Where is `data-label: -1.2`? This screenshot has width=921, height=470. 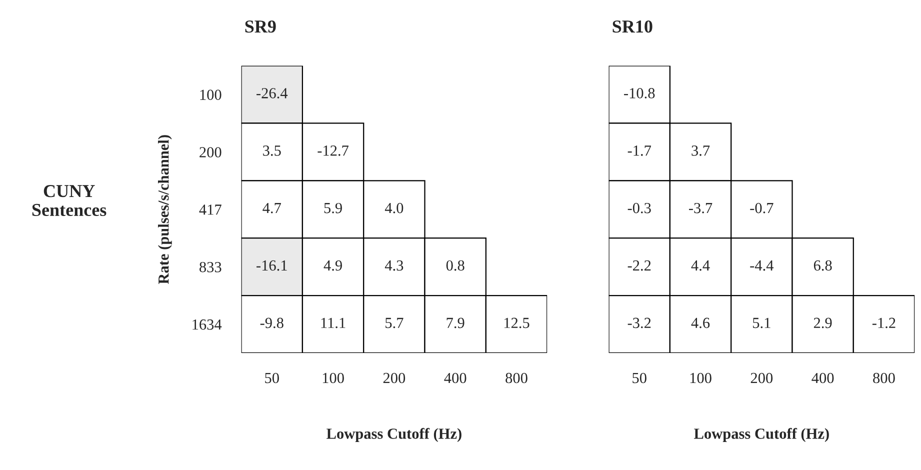 data-label: -1.2 is located at coordinates (884, 323).